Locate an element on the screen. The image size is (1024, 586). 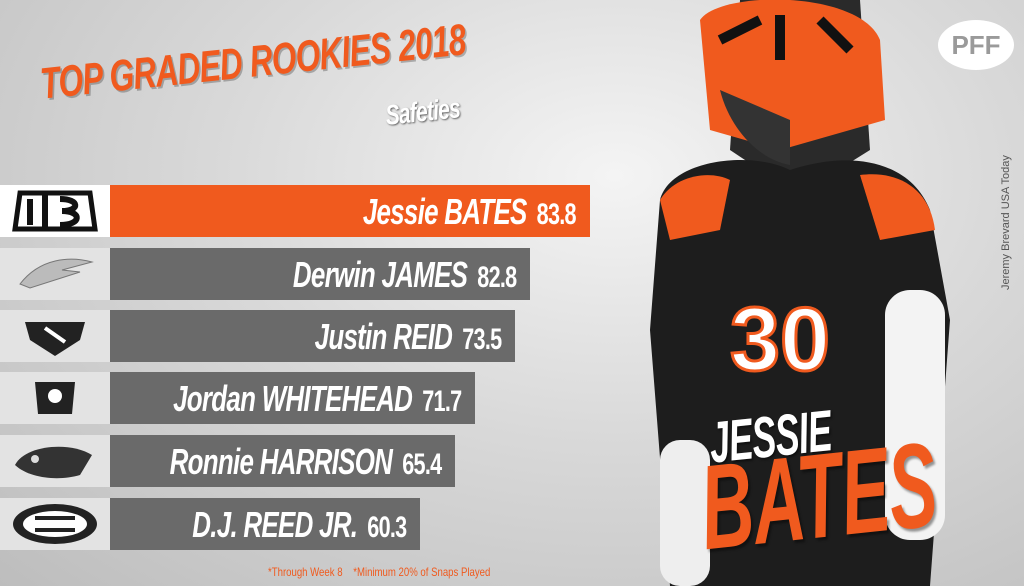
row-bar: Derwin JAMES 82.8 is located at coordinates (320, 274).